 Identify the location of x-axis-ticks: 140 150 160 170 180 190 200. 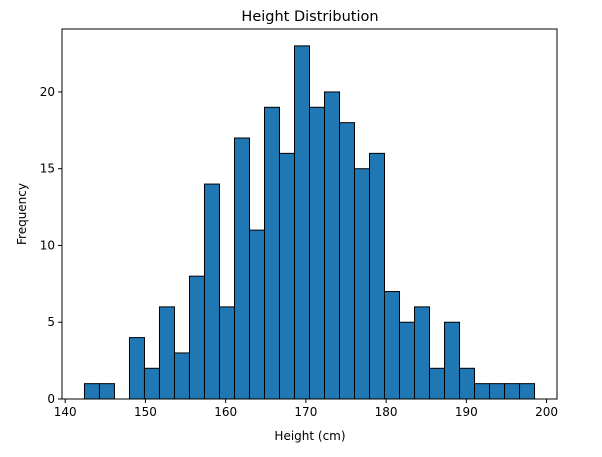
(306, 409).